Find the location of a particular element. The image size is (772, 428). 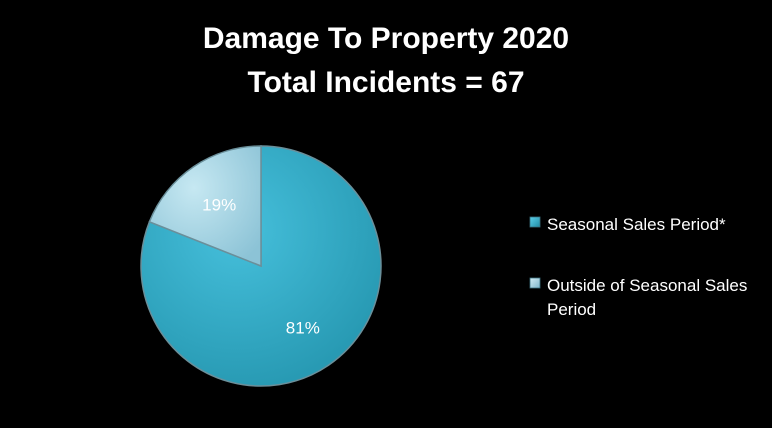

legend-label-0-line-0: Seasonal Sales Period* is located at coordinates (636, 224).